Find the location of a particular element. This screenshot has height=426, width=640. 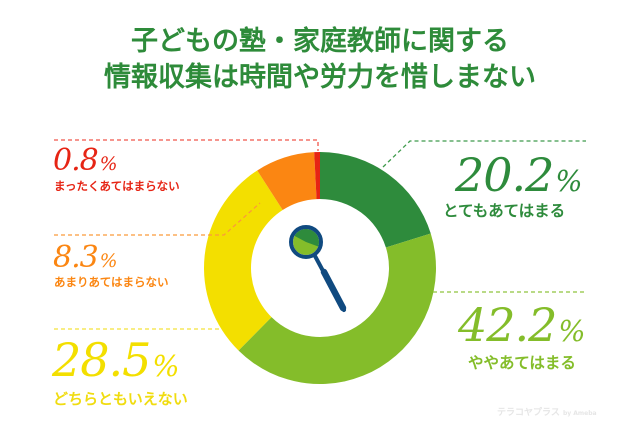

donut-slice-not-at-all is located at coordinates (317, 176).